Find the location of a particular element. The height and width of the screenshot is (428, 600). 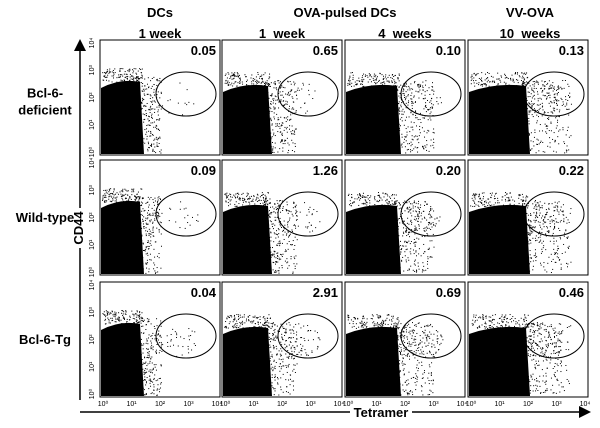

cell-cloud is located at coordinates (373, 239).